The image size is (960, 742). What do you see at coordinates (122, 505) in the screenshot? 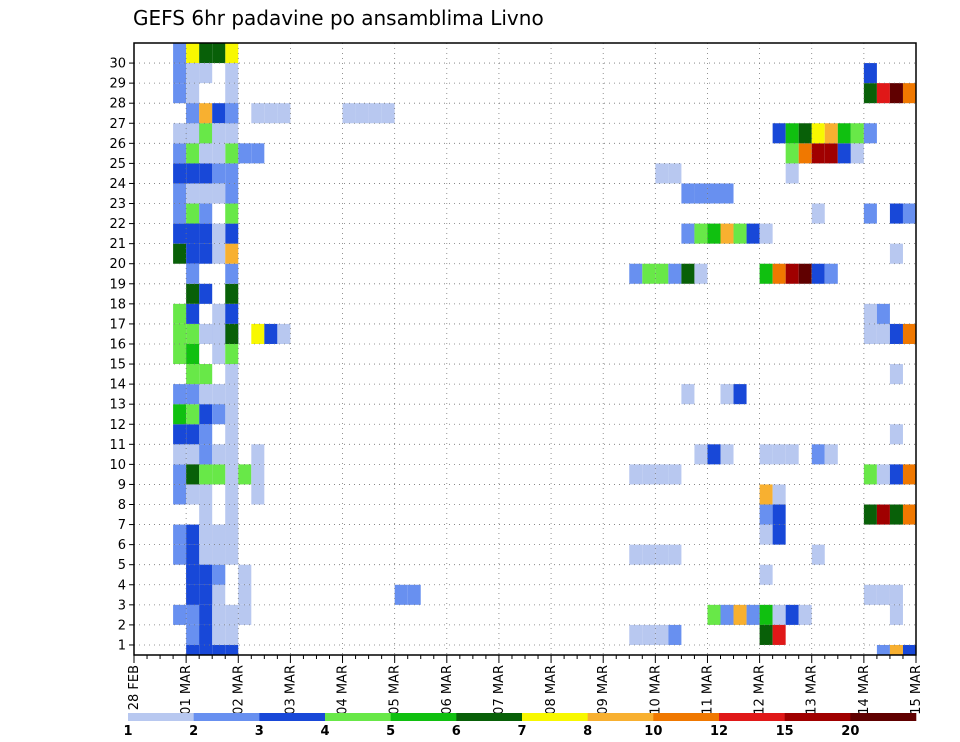
I see `y-tick-label: 8` at bounding box center [122, 505].